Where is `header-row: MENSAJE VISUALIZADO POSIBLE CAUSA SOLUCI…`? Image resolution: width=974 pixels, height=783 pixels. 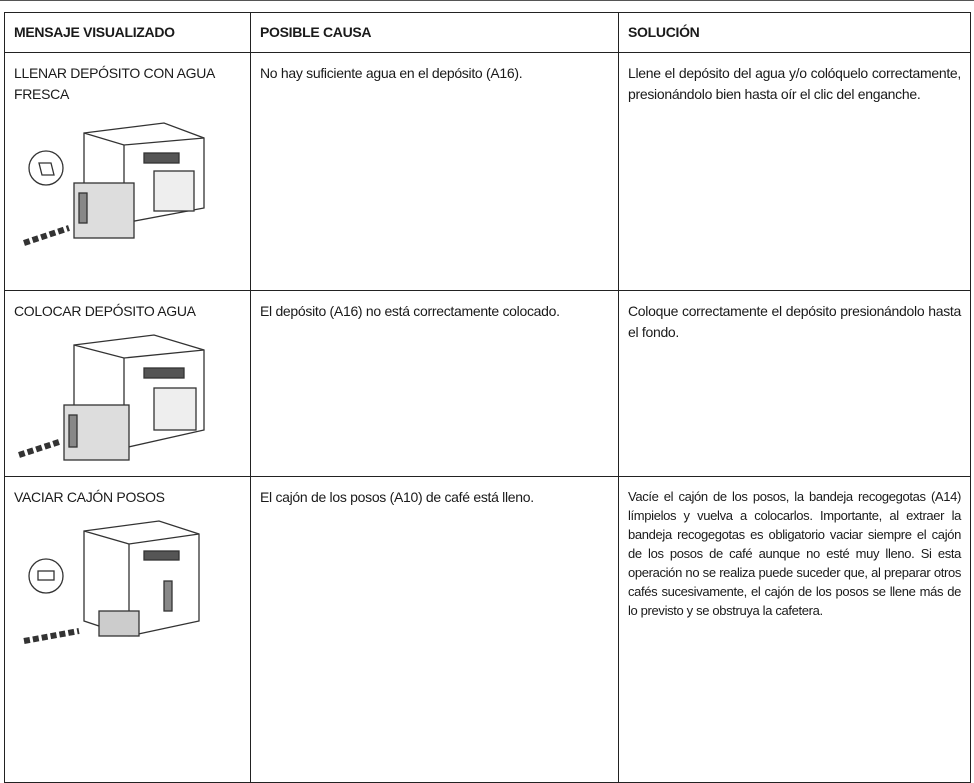
header-row: MENSAJE VISUALIZADO POSIBLE CAUSA SOLUCI… is located at coordinates (487, 32).